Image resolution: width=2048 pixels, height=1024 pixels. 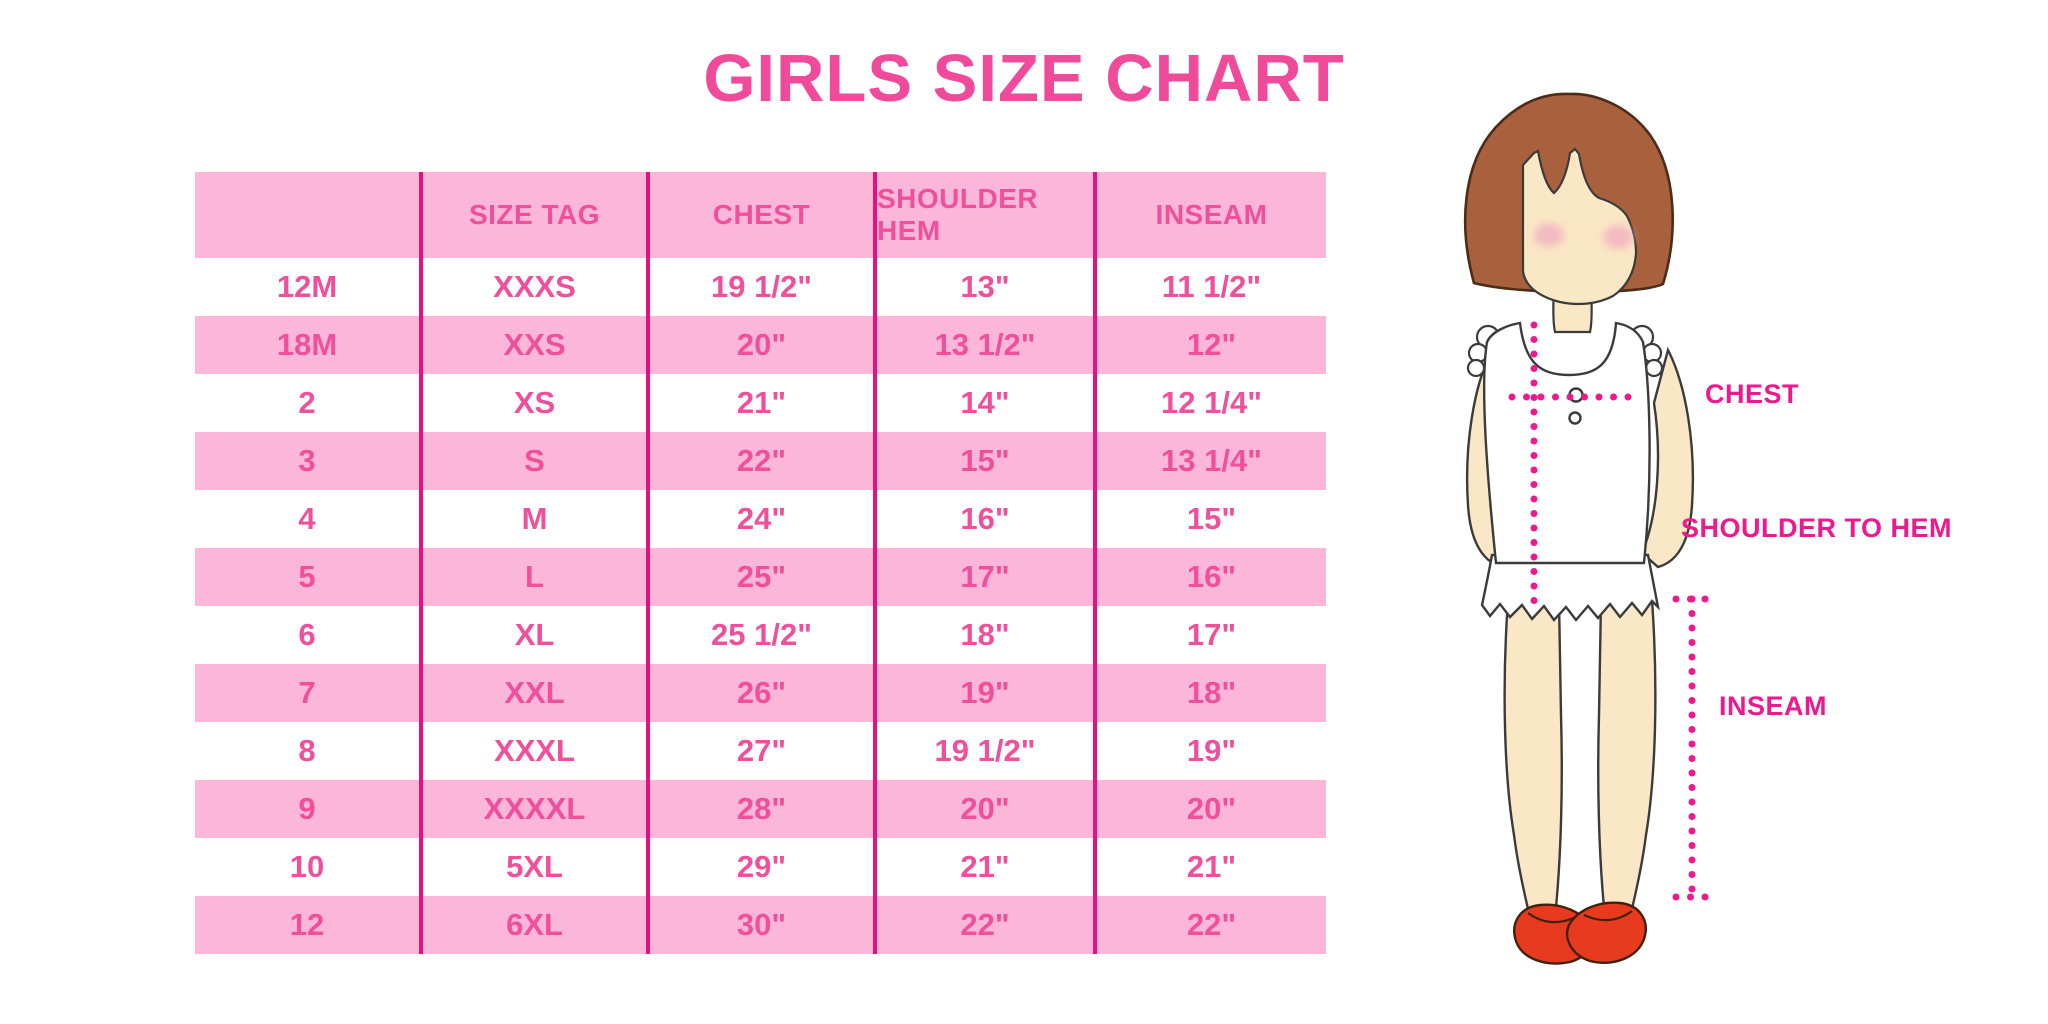 I want to click on cell-size-tag: XS, so click(x=536, y=403).